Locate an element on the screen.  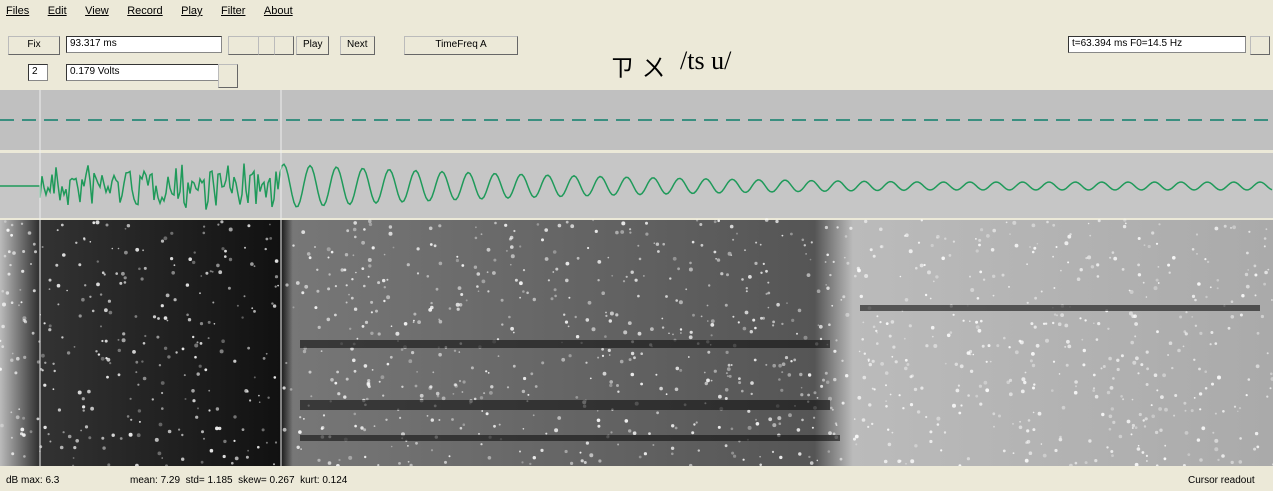
menu-item: Play is located at coordinates (192, 11).